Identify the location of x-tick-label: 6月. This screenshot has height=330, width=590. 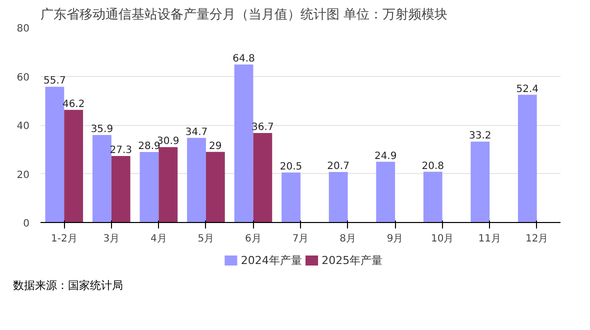
(253, 239).